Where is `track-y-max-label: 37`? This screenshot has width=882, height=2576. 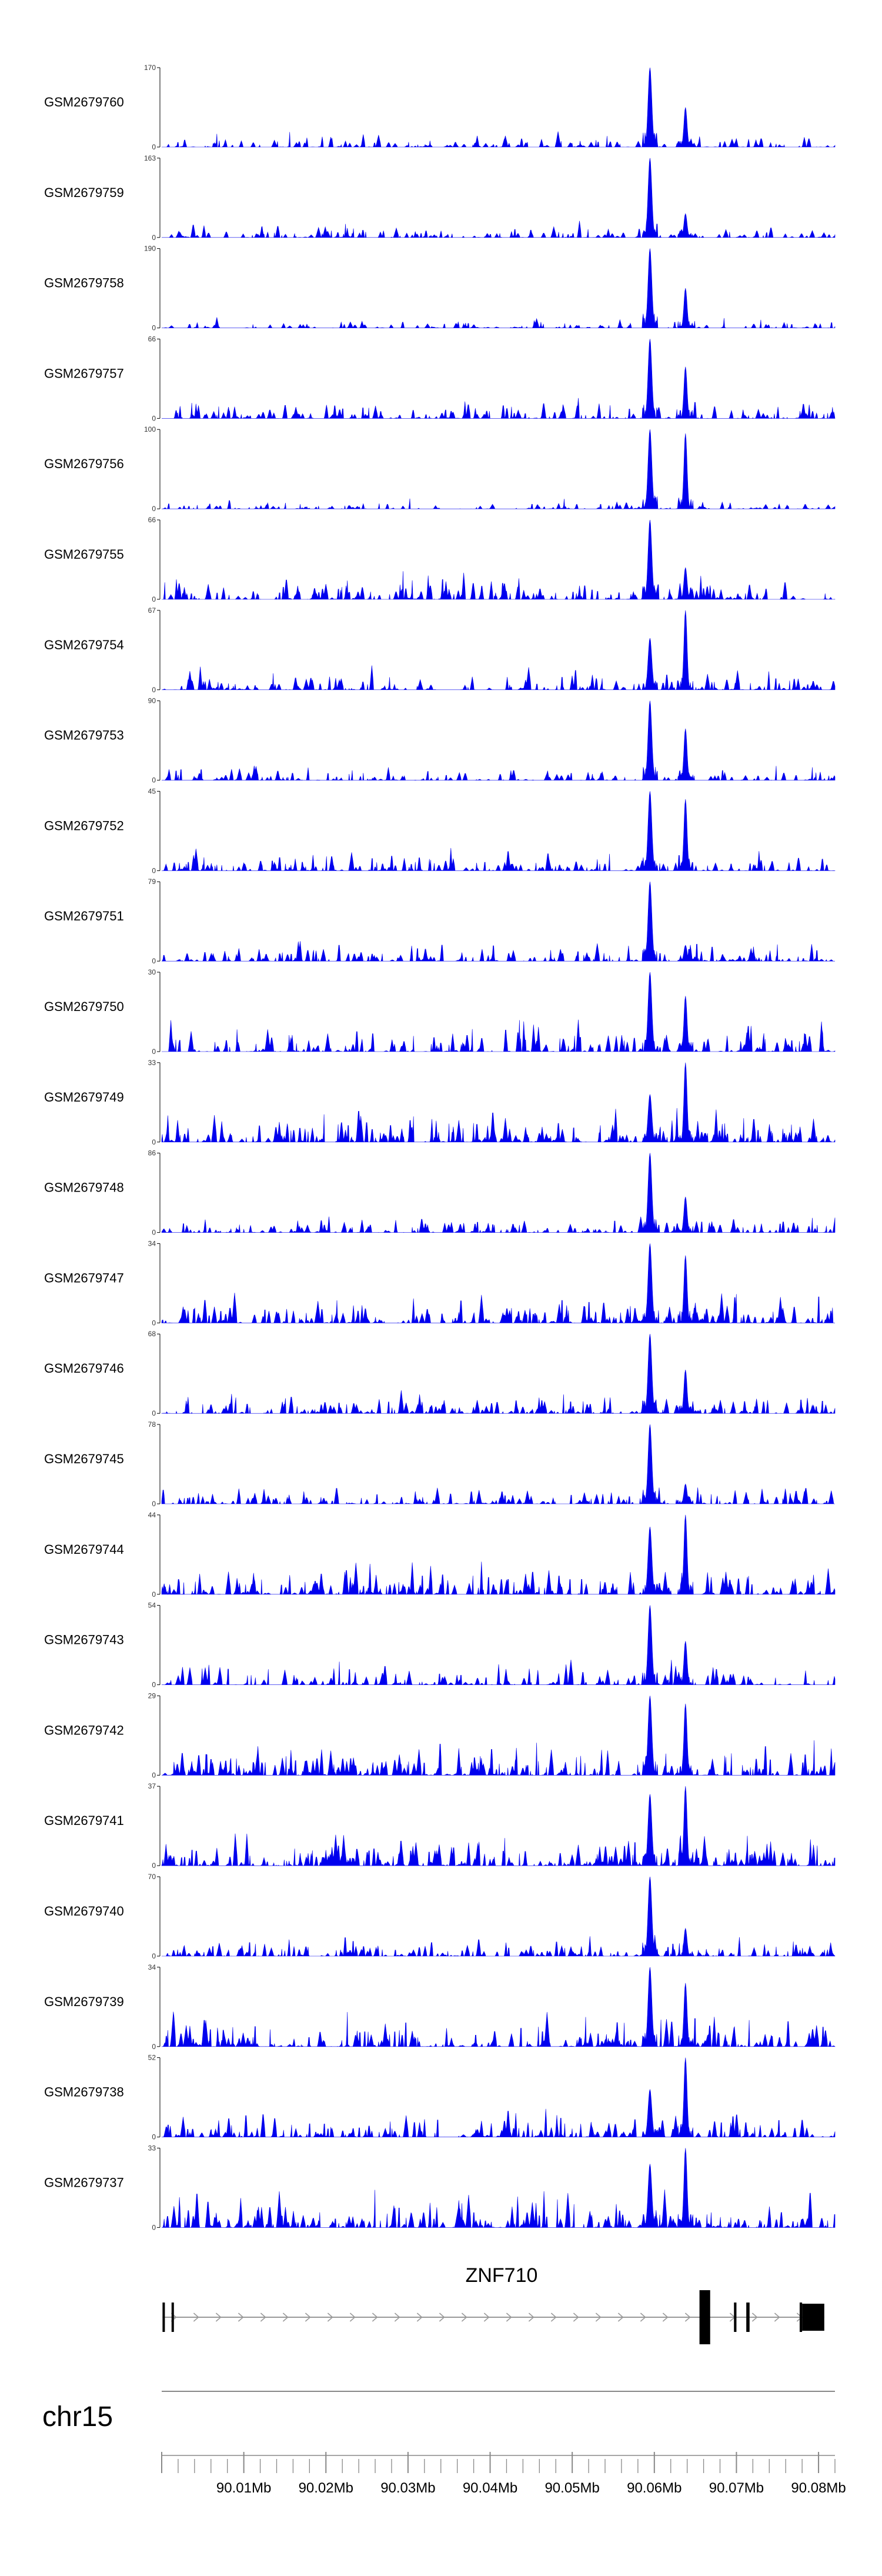
track-y-max-label: 37 is located at coordinates (152, 1786).